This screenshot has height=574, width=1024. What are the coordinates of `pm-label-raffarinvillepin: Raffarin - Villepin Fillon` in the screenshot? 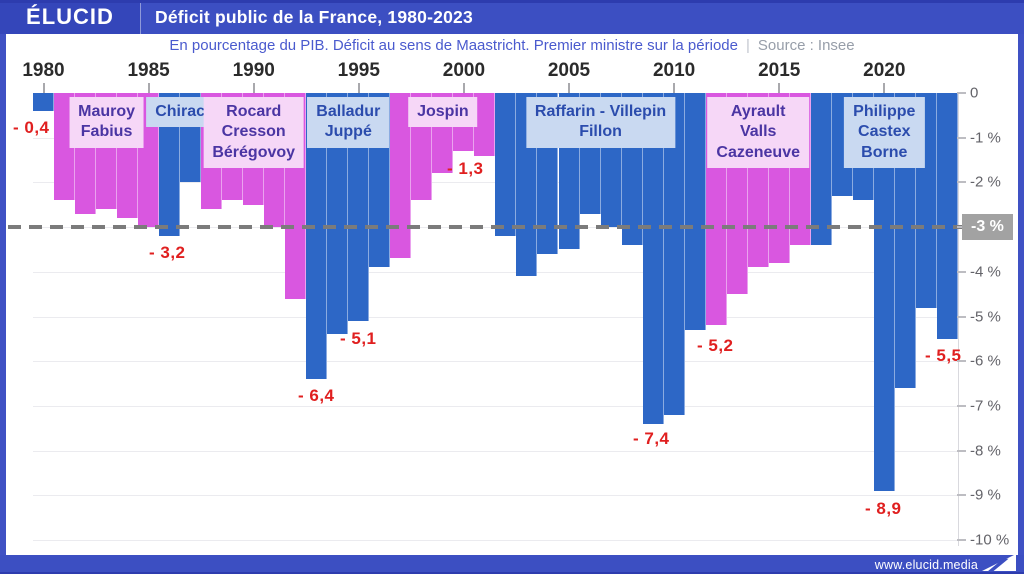 It's located at (600, 122).